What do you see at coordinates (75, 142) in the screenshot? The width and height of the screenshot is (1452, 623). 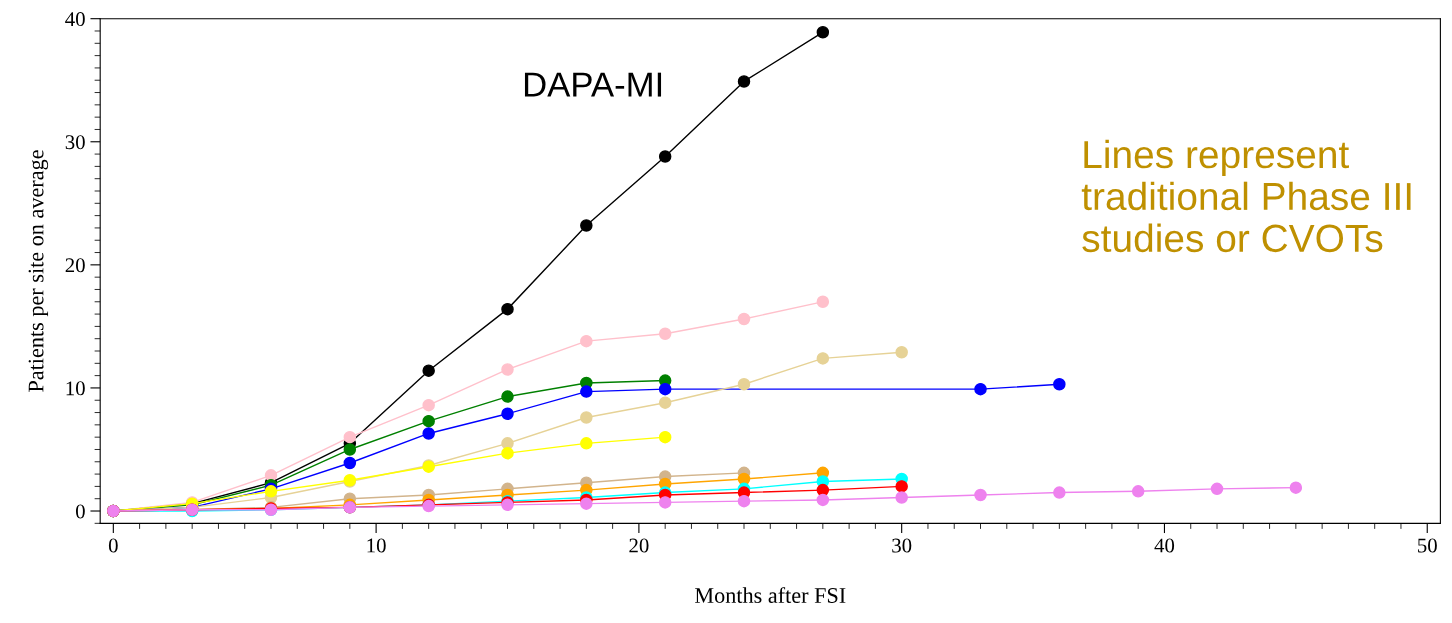 I see `y-tick-label: 30` at bounding box center [75, 142].